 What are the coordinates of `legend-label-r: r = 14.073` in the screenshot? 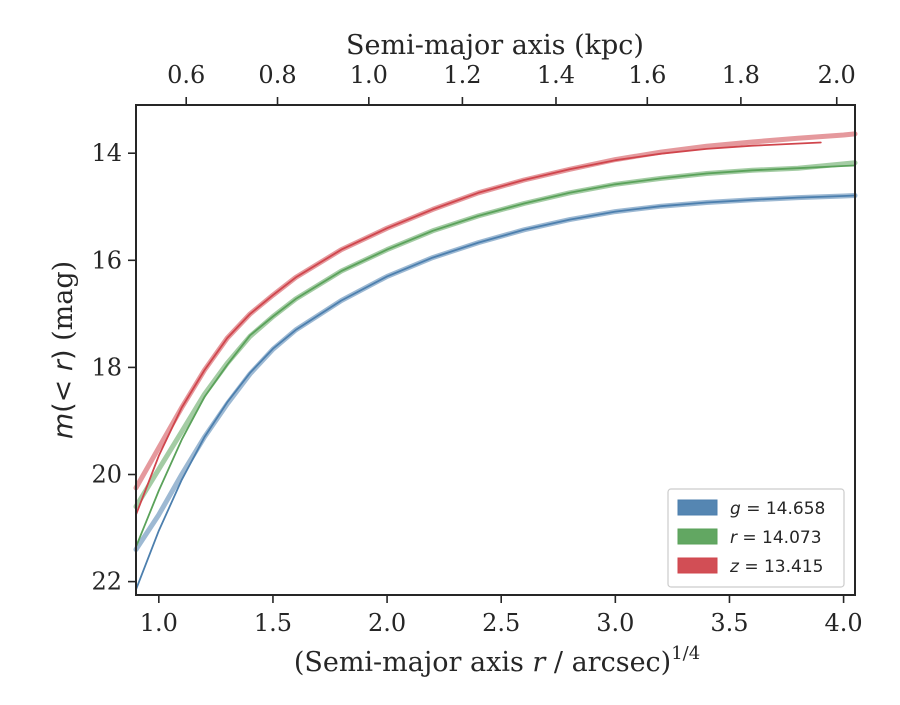 It's located at (776, 538).